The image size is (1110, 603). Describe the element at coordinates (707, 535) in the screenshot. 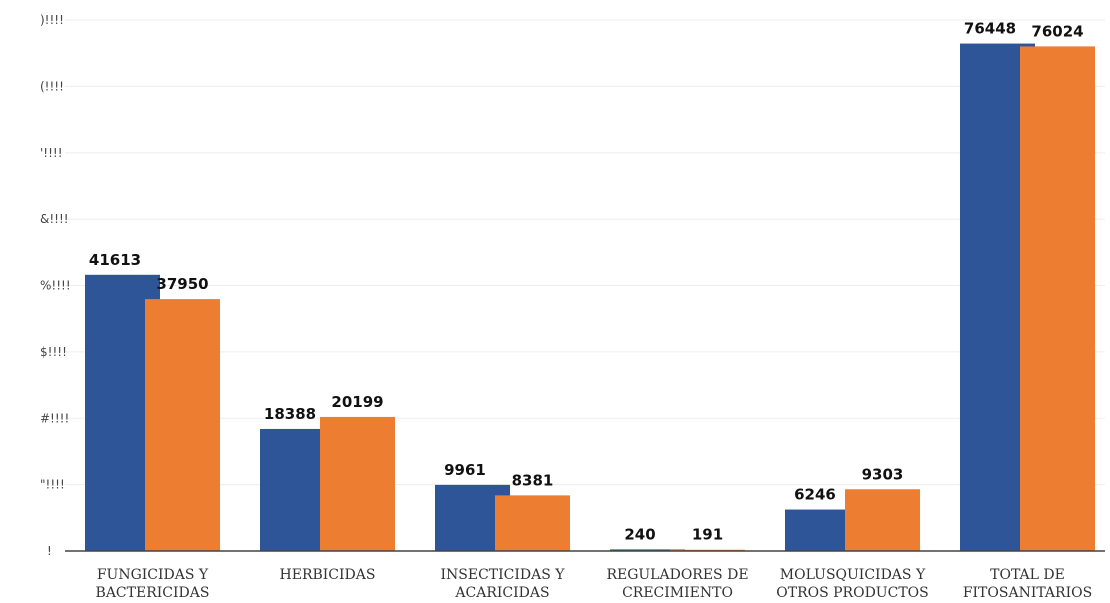

I see `data-label: 191` at that location.